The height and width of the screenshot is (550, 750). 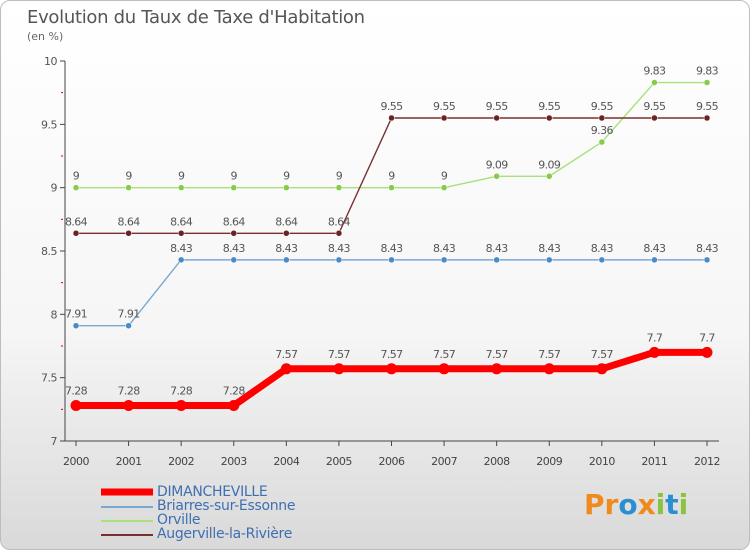 I want to click on legend-label: Augerville-la-Rivière, so click(x=225, y=534).